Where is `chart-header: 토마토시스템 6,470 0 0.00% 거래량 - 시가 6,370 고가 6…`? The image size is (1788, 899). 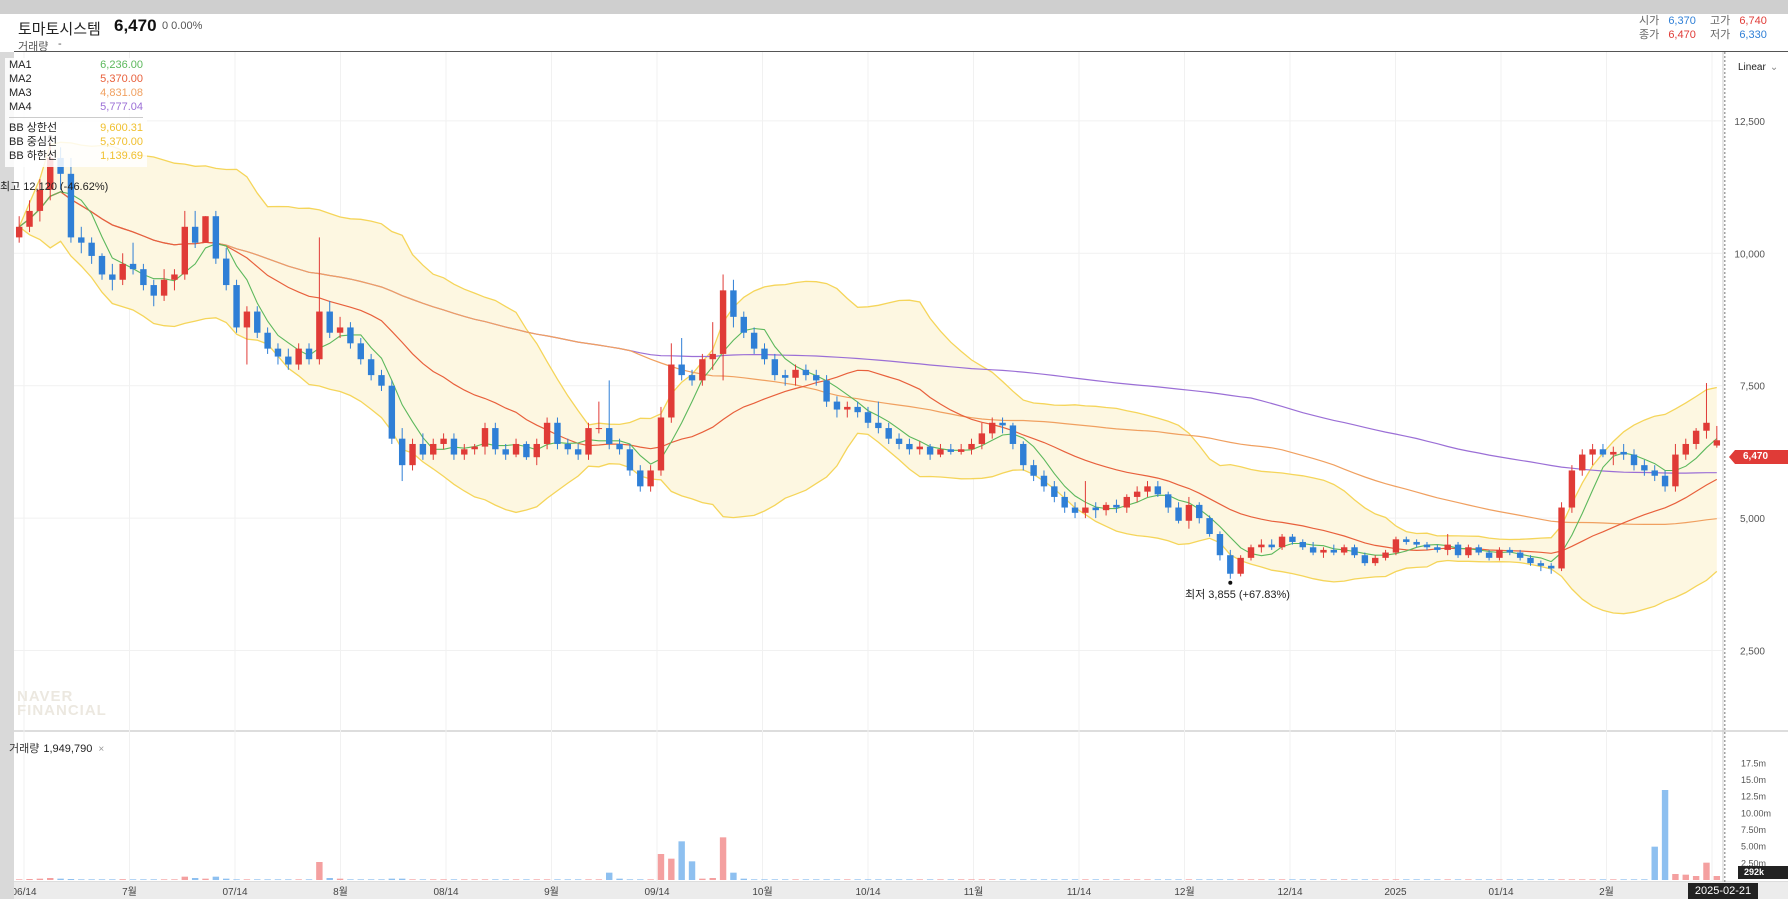 chart-header: 토마토시스템 6,470 0 0.00% 거래량 - 시가 6,370 고가 6… is located at coordinates (901, 33).